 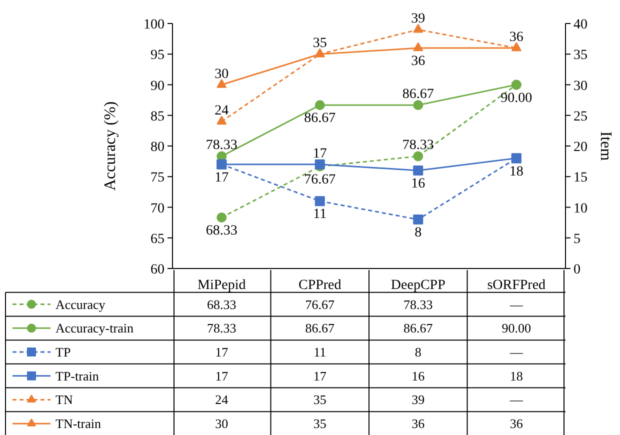 What do you see at coordinates (418, 184) in the screenshot?
I see `text: 16` at bounding box center [418, 184].